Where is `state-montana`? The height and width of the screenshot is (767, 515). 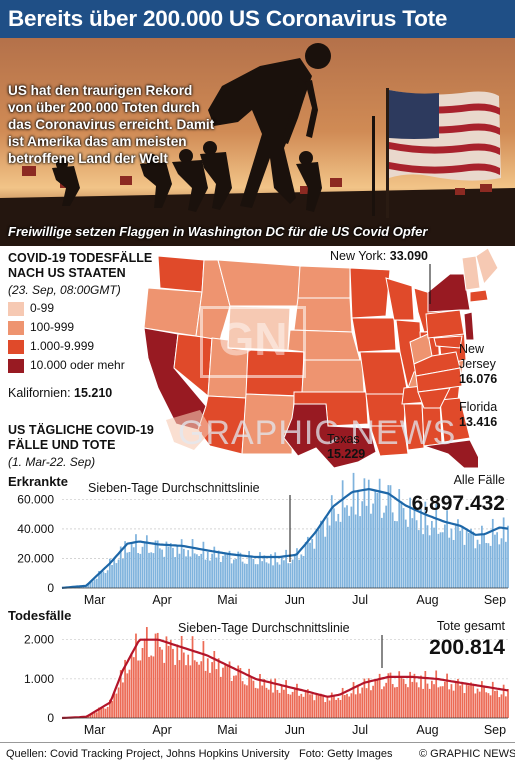 state-montana is located at coordinates (259, 283).